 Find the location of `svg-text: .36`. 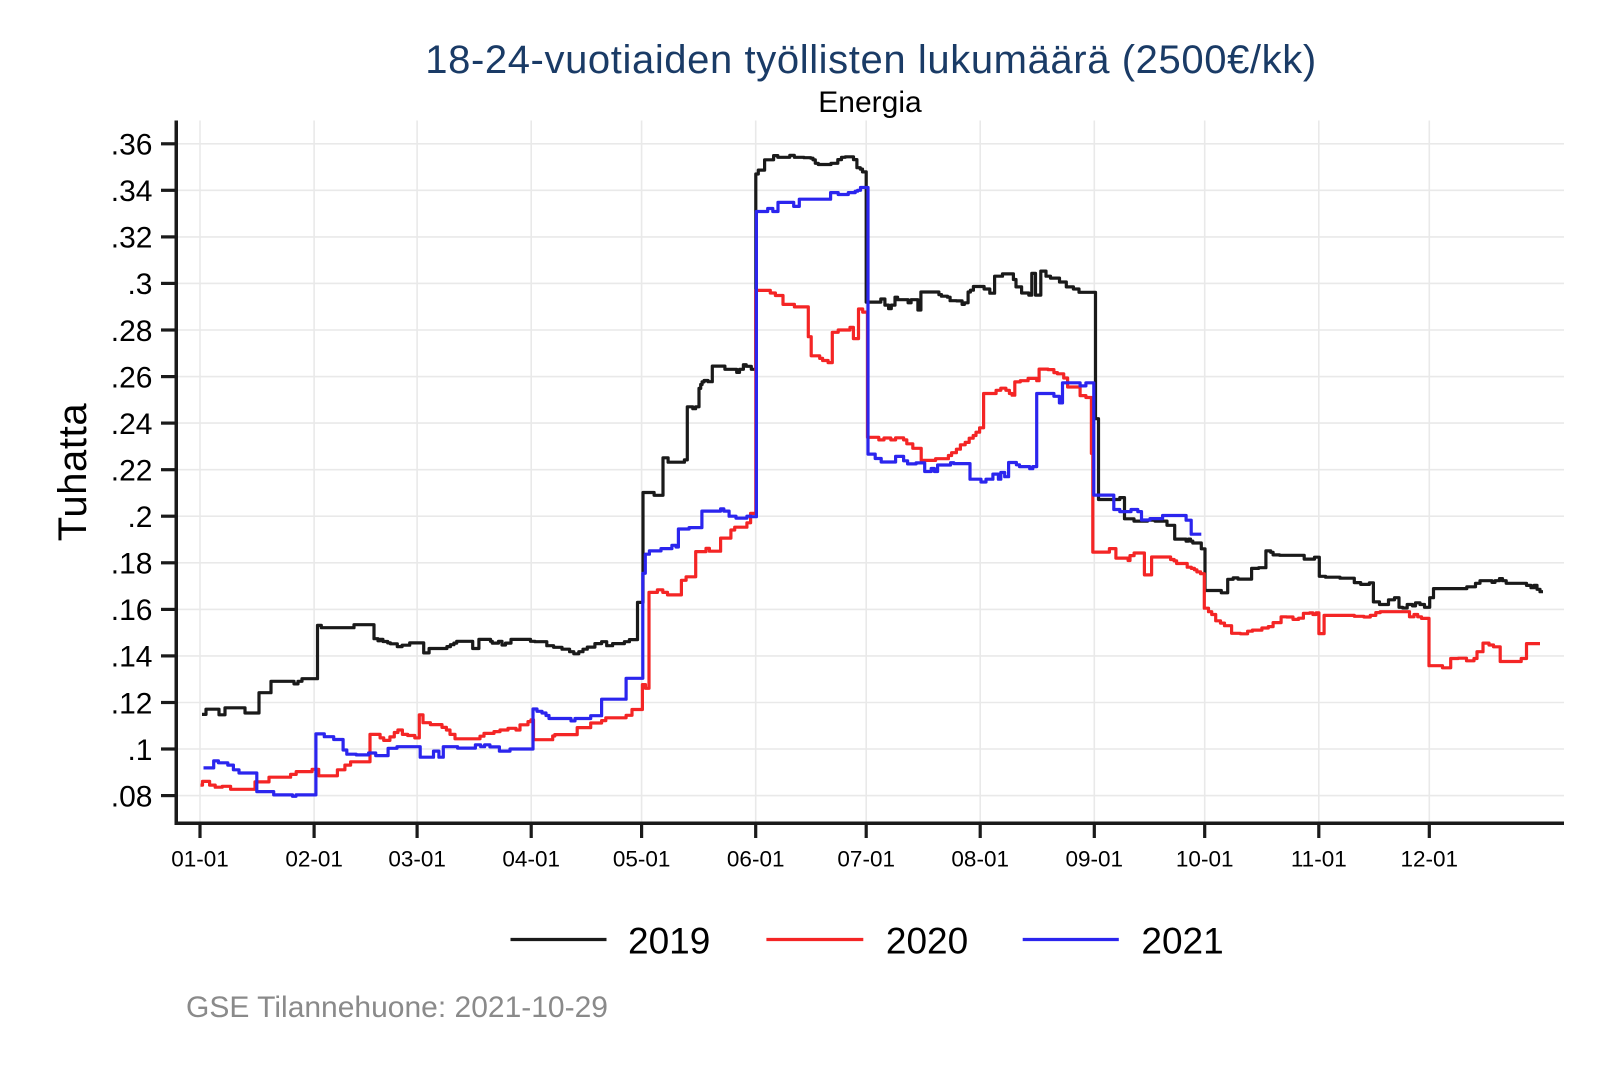

svg-text: .36 is located at coordinates (132, 145).